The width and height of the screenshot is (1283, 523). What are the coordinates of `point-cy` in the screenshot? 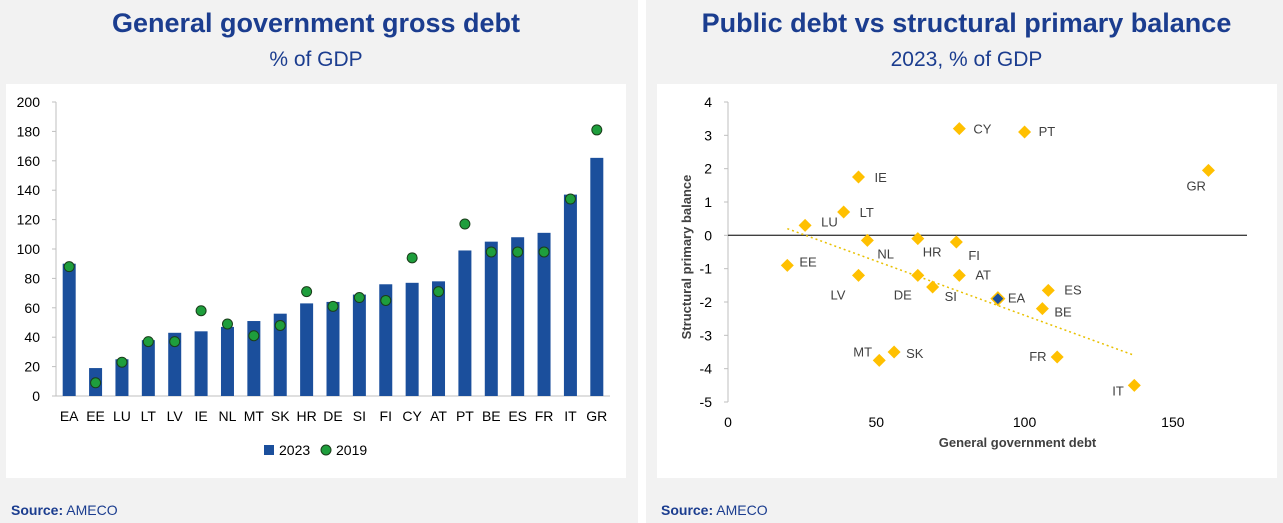 It's located at (959, 129).